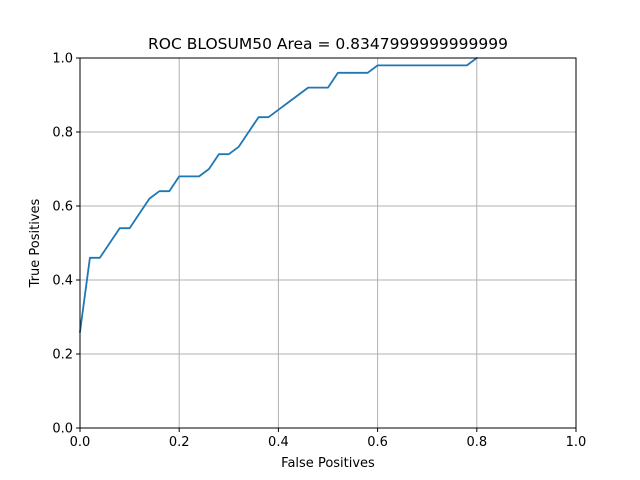 The height and width of the screenshot is (480, 640). Describe the element at coordinates (328, 463) in the screenshot. I see `x-axis-label: False Positives` at that location.